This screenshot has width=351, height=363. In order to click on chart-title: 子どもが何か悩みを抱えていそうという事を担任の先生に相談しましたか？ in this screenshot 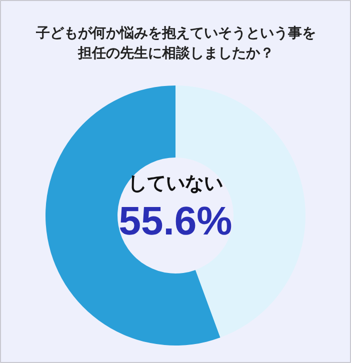, I will do `click(175, 44)`.